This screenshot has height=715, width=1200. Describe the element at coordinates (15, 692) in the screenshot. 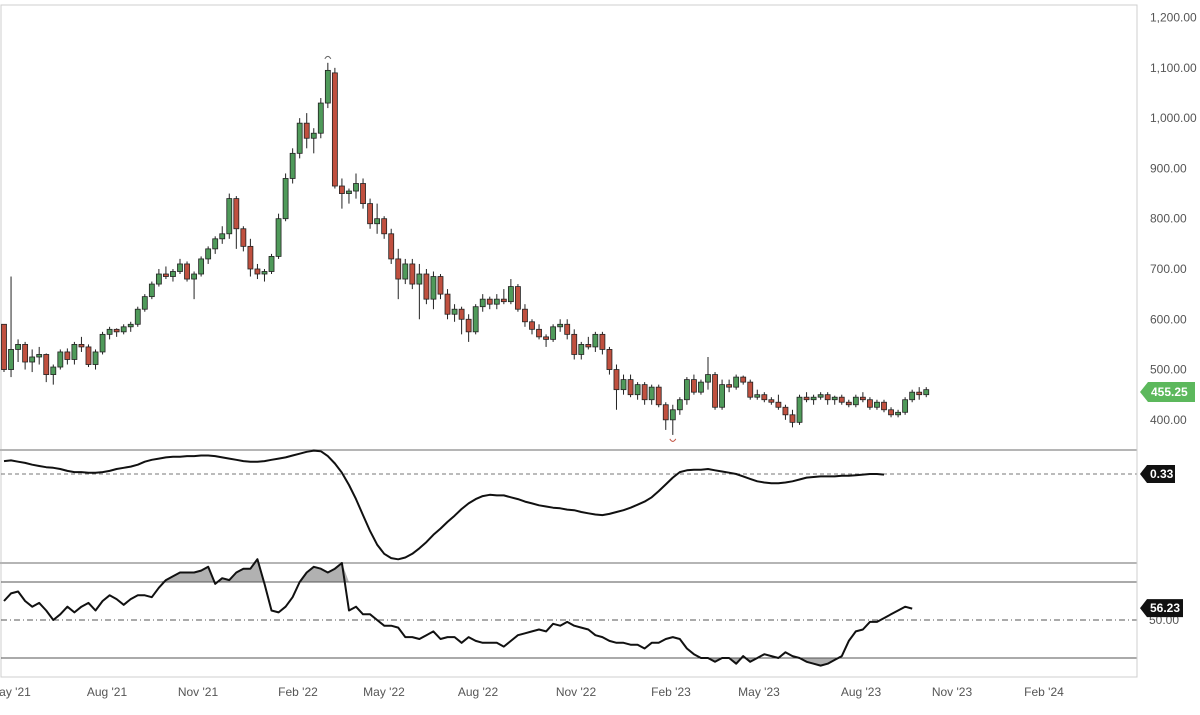

I see `x-axis-tick-label: May '21` at that location.